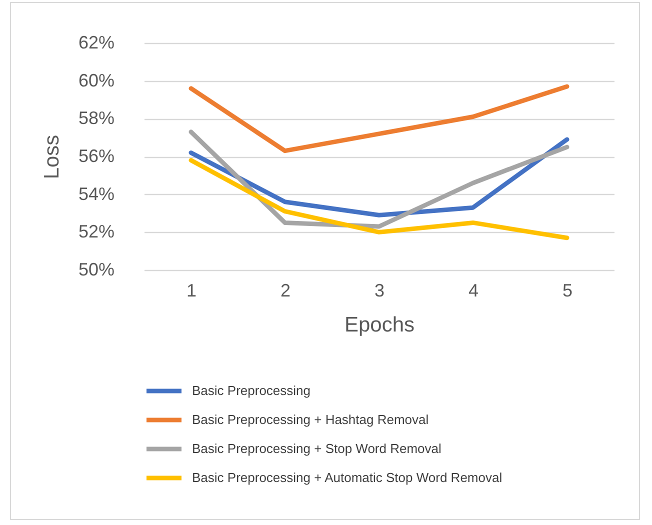  I want to click on y-tick-label: 58%, so click(96, 118).